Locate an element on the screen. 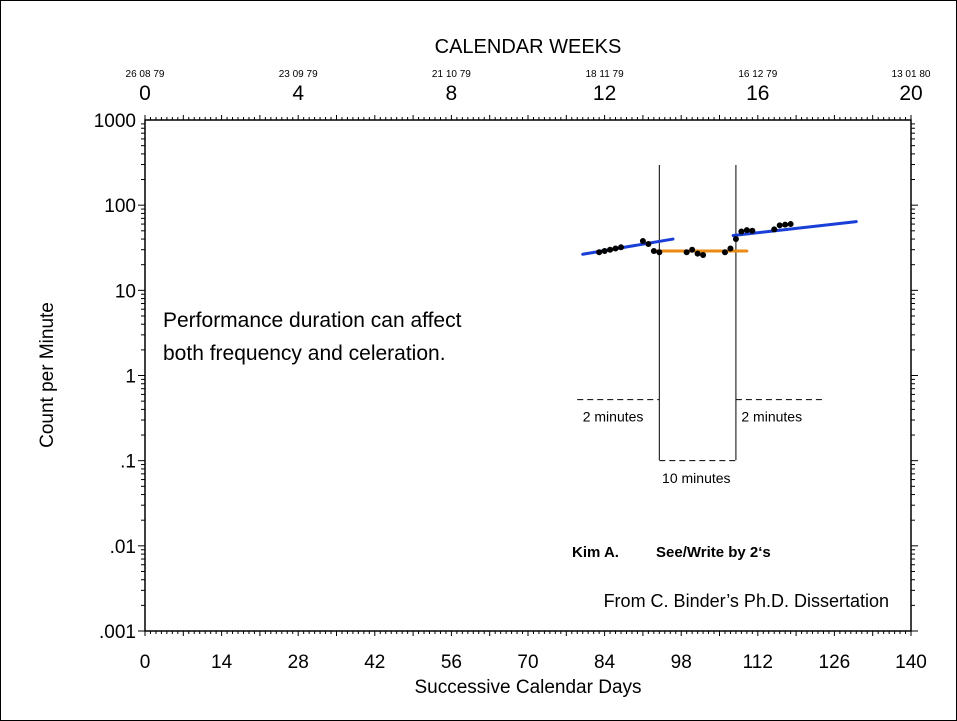 Image resolution: width=957 pixels, height=721 pixels. y-tick-label: 10 is located at coordinates (125, 291).